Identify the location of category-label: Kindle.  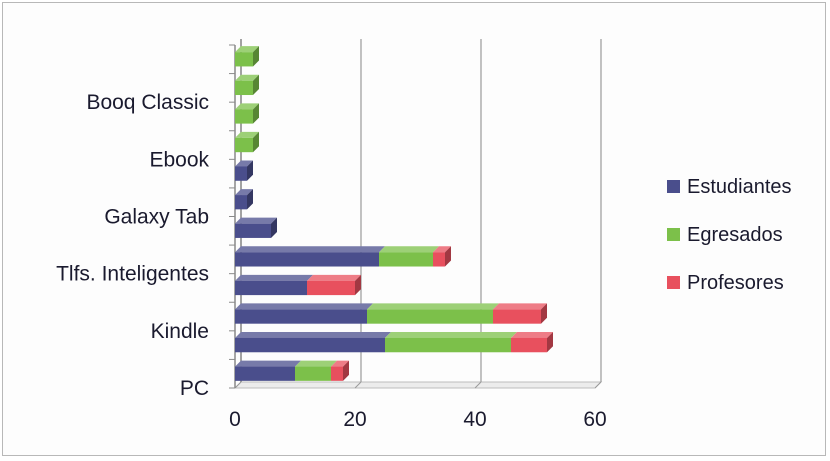
(180, 331).